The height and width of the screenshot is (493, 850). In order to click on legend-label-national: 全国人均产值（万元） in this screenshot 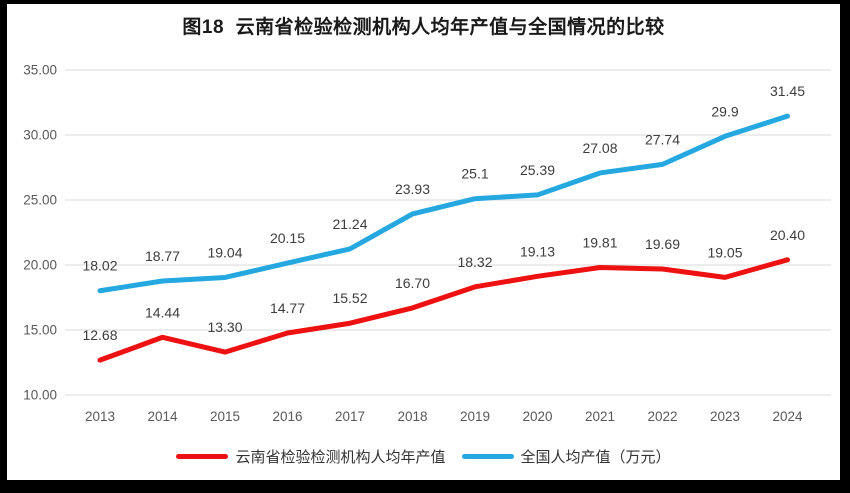, I will do `click(595, 457)`.